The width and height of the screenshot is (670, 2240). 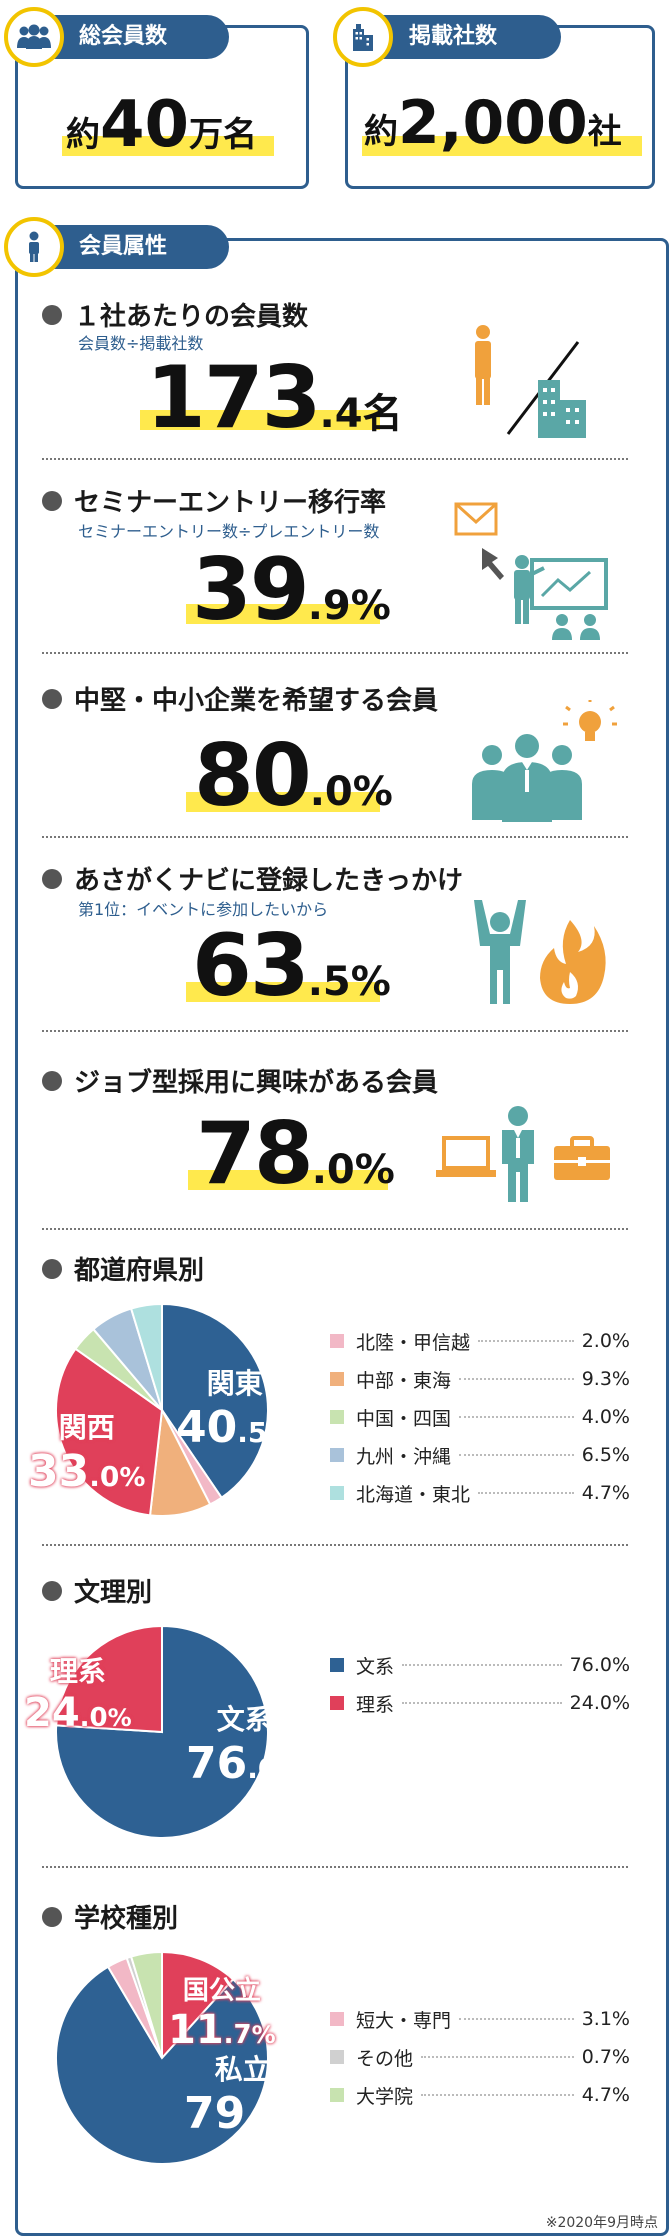 What do you see at coordinates (293, 776) in the screenshot?
I see `sme-preference-value: 80.0%` at bounding box center [293, 776].